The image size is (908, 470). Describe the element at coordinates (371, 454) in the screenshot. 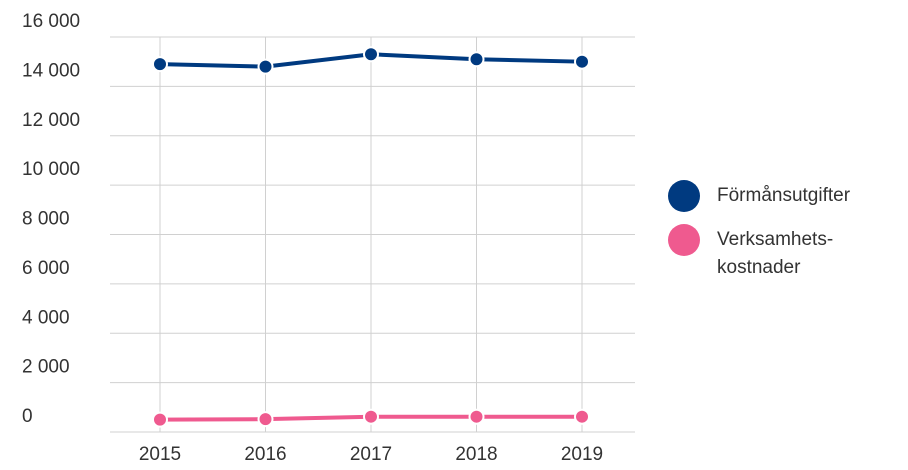

I see `x-tick-label: 2017` at that location.